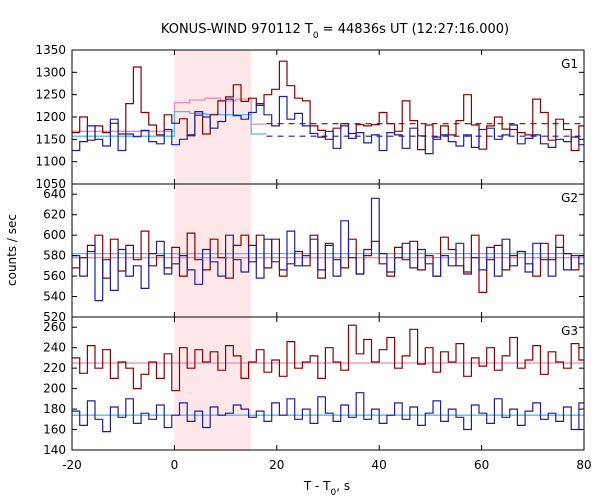 The image size is (600, 500). I want to click on y-tick-label-g1: 1350, so click(50, 50).